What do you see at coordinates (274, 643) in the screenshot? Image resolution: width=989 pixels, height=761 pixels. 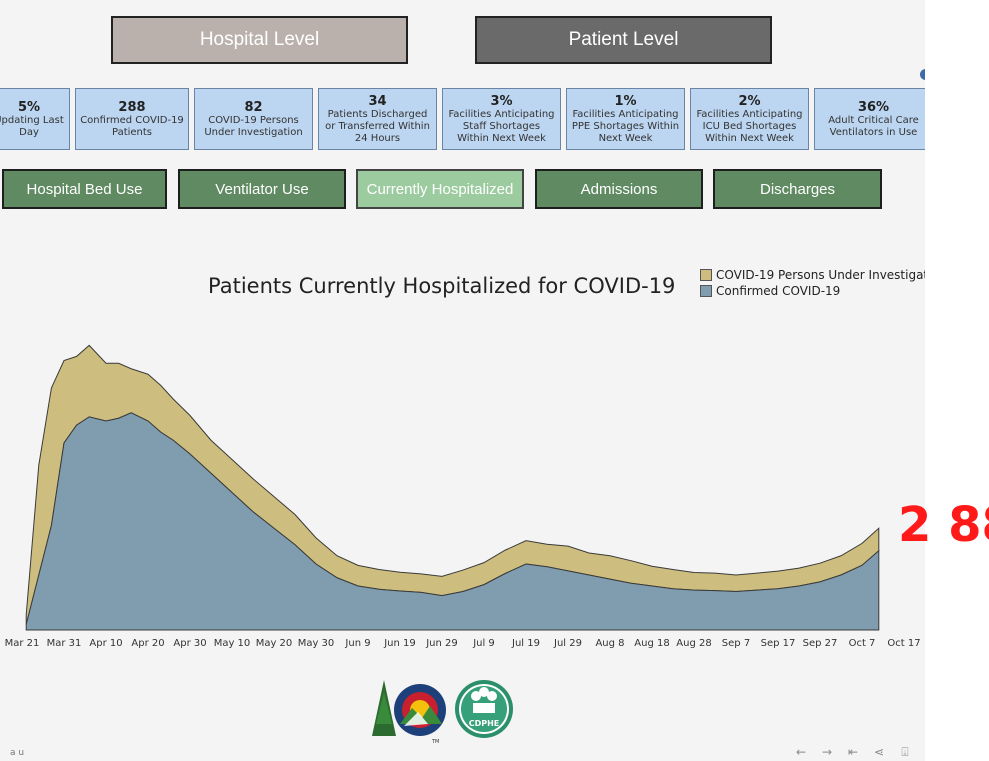 I see `x-tick-label: May 20` at bounding box center [274, 643].